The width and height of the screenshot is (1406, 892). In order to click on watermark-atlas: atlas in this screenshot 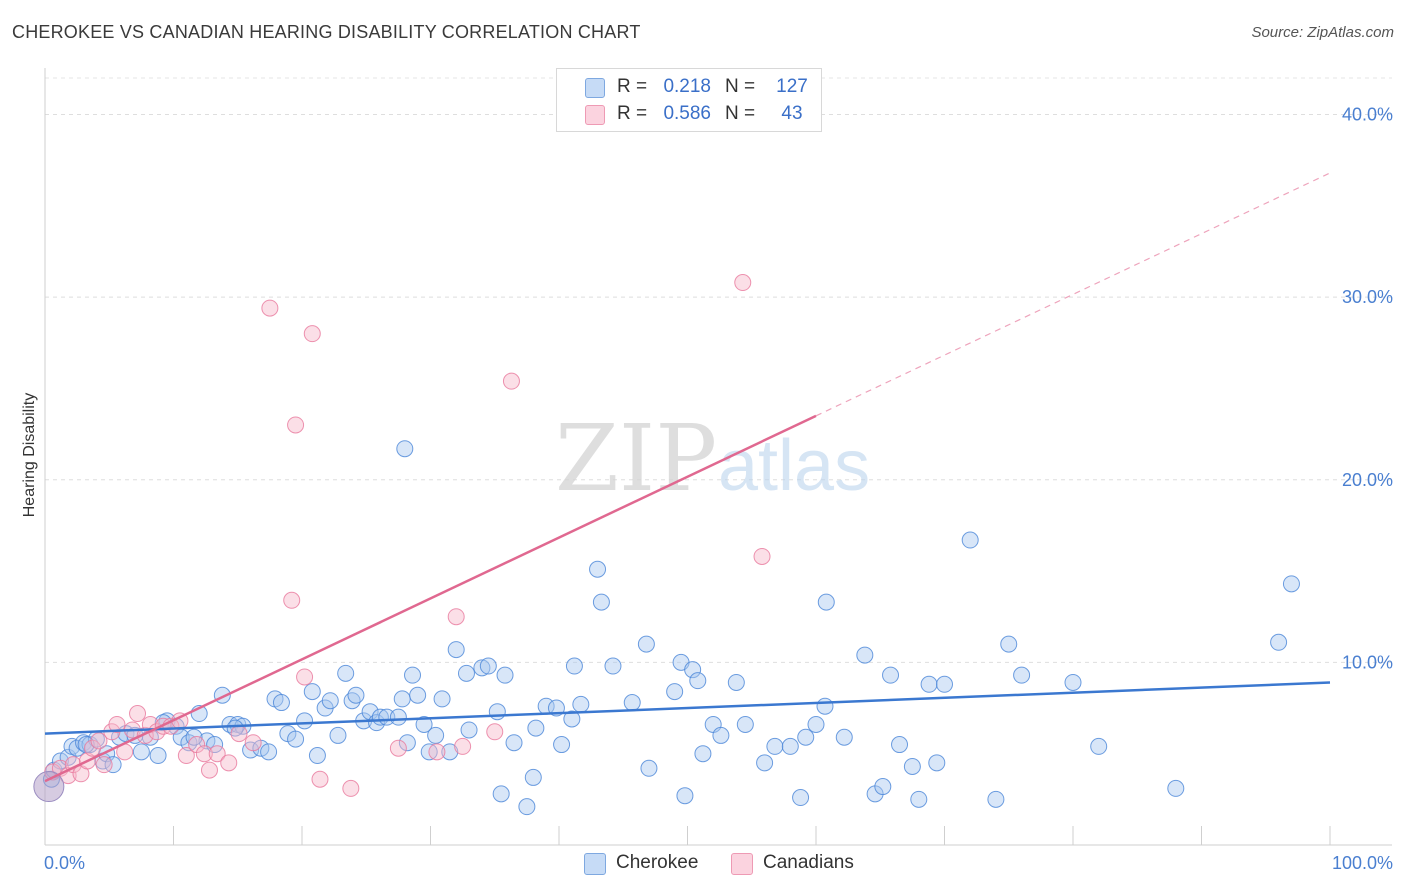, I will do `click(794, 466)`.